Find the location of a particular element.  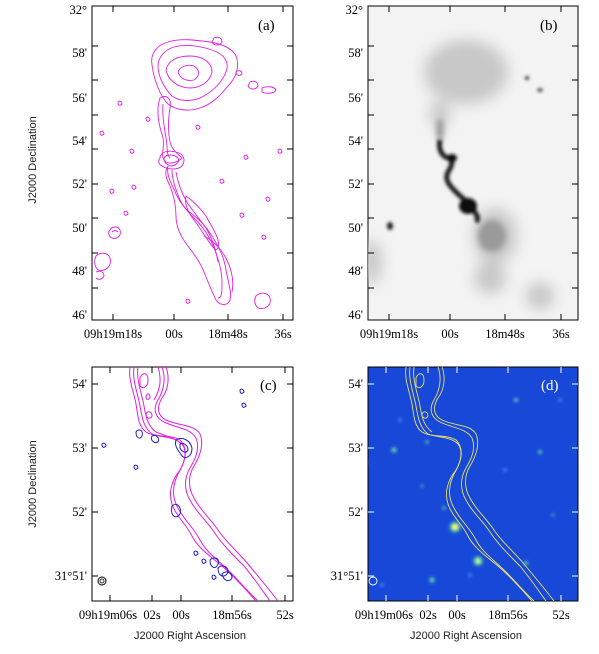

panel-d-frame is located at coordinates (473, 484).